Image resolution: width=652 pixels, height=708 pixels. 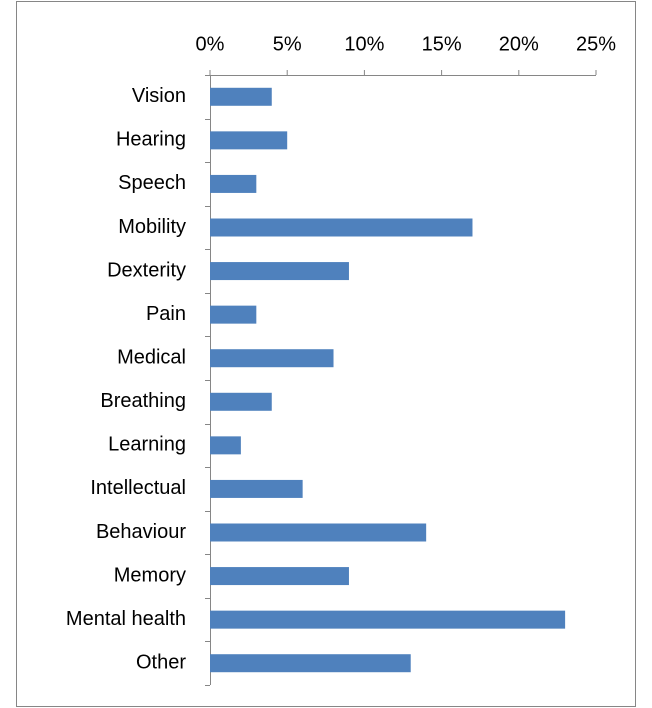 I want to click on y-tick-label: Mobility, so click(x=152, y=227).